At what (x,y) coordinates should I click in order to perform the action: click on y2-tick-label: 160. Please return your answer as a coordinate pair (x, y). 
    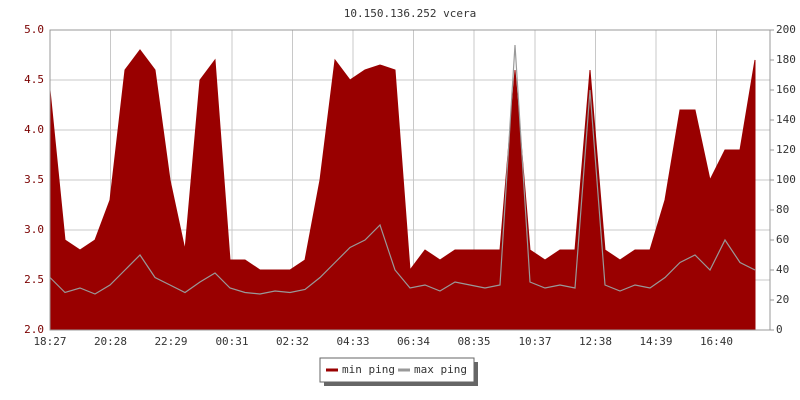
    Looking at the image, I should click on (786, 89).